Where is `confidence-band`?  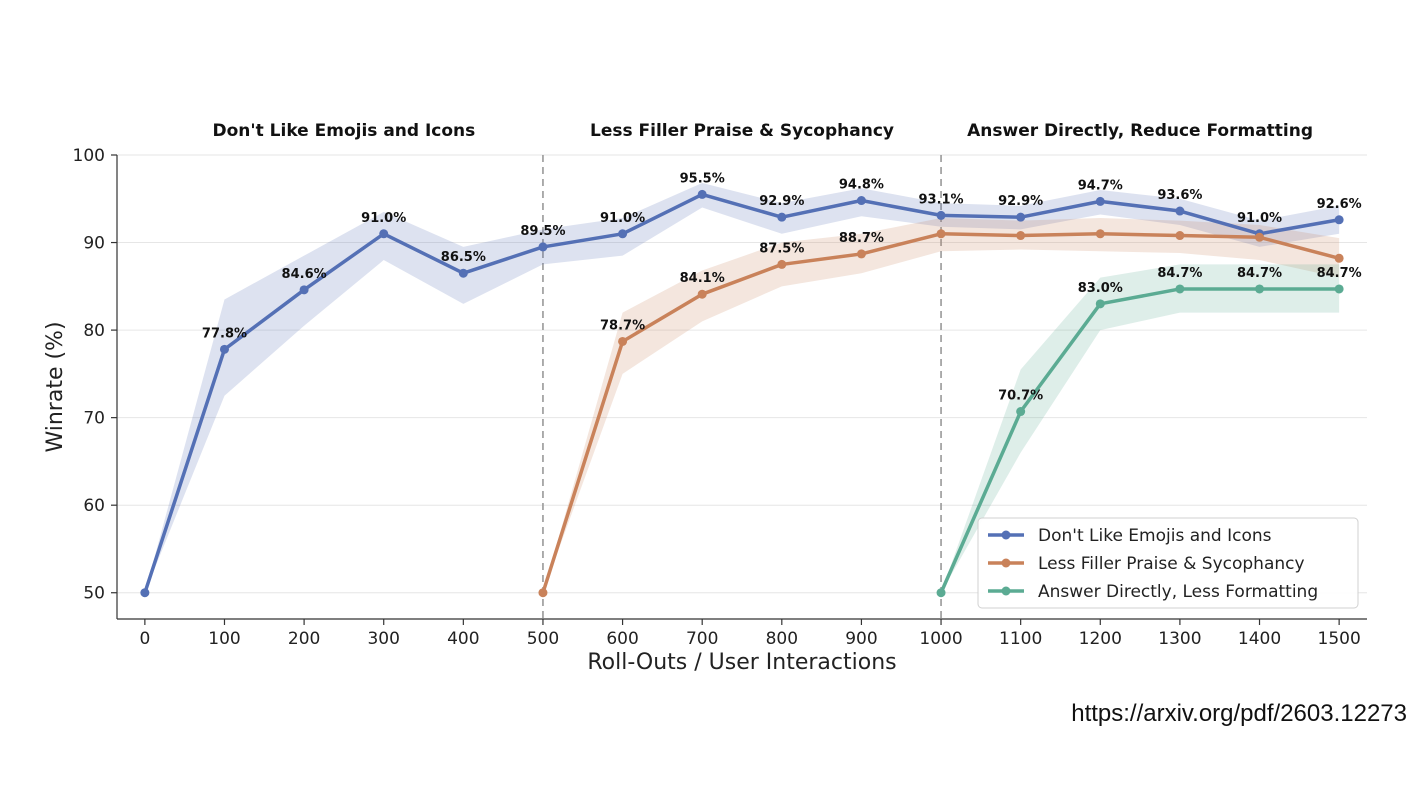 confidence-band is located at coordinates (1140, 428).